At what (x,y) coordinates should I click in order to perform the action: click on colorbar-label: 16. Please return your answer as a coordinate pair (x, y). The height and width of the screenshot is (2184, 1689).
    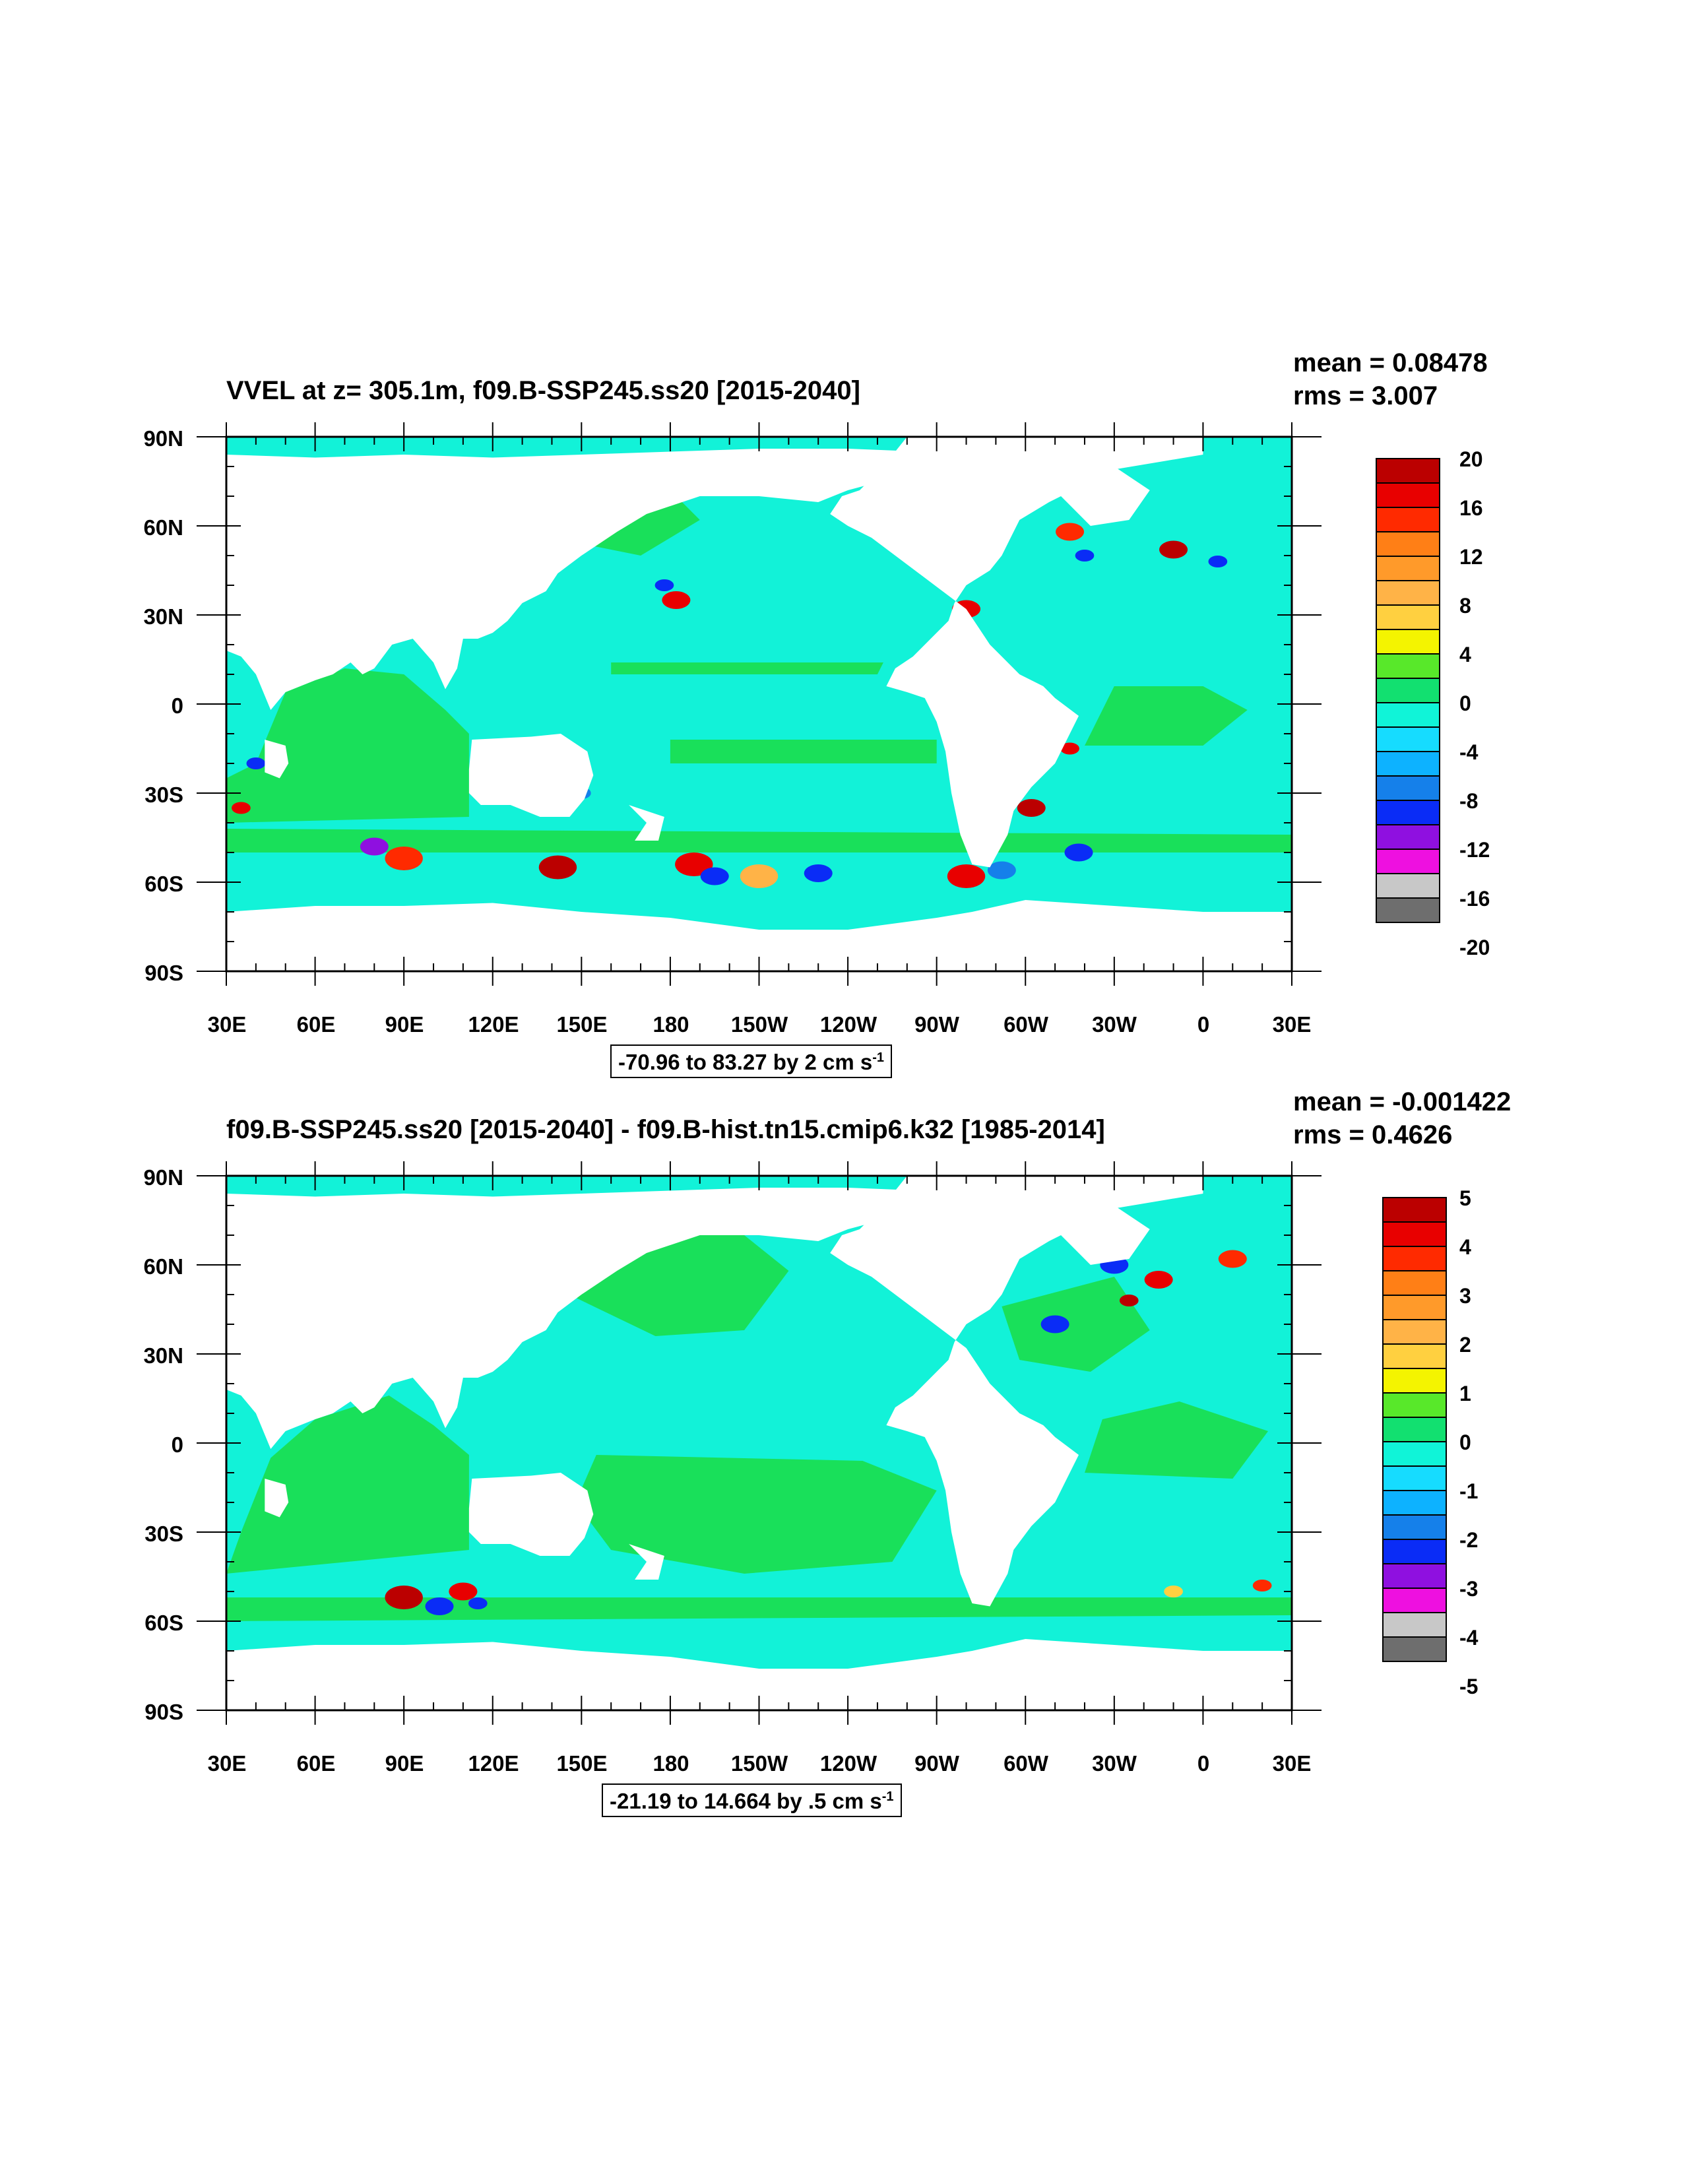
    Looking at the image, I should click on (1471, 508).